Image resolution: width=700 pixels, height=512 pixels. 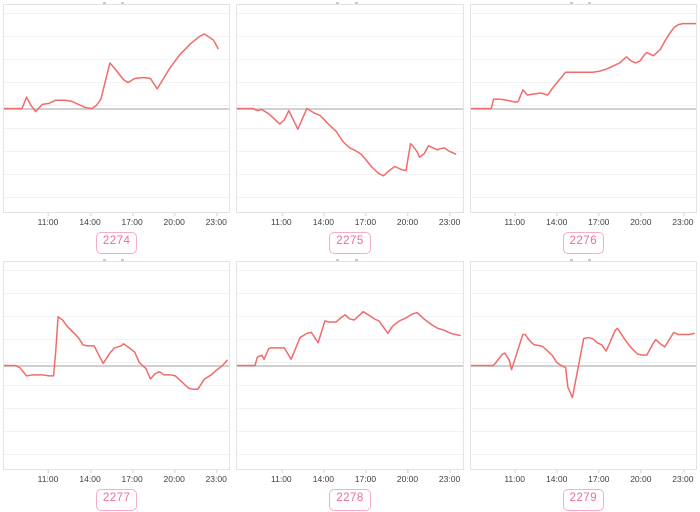 I want to click on chart-id-label: 2276, so click(x=583, y=241).